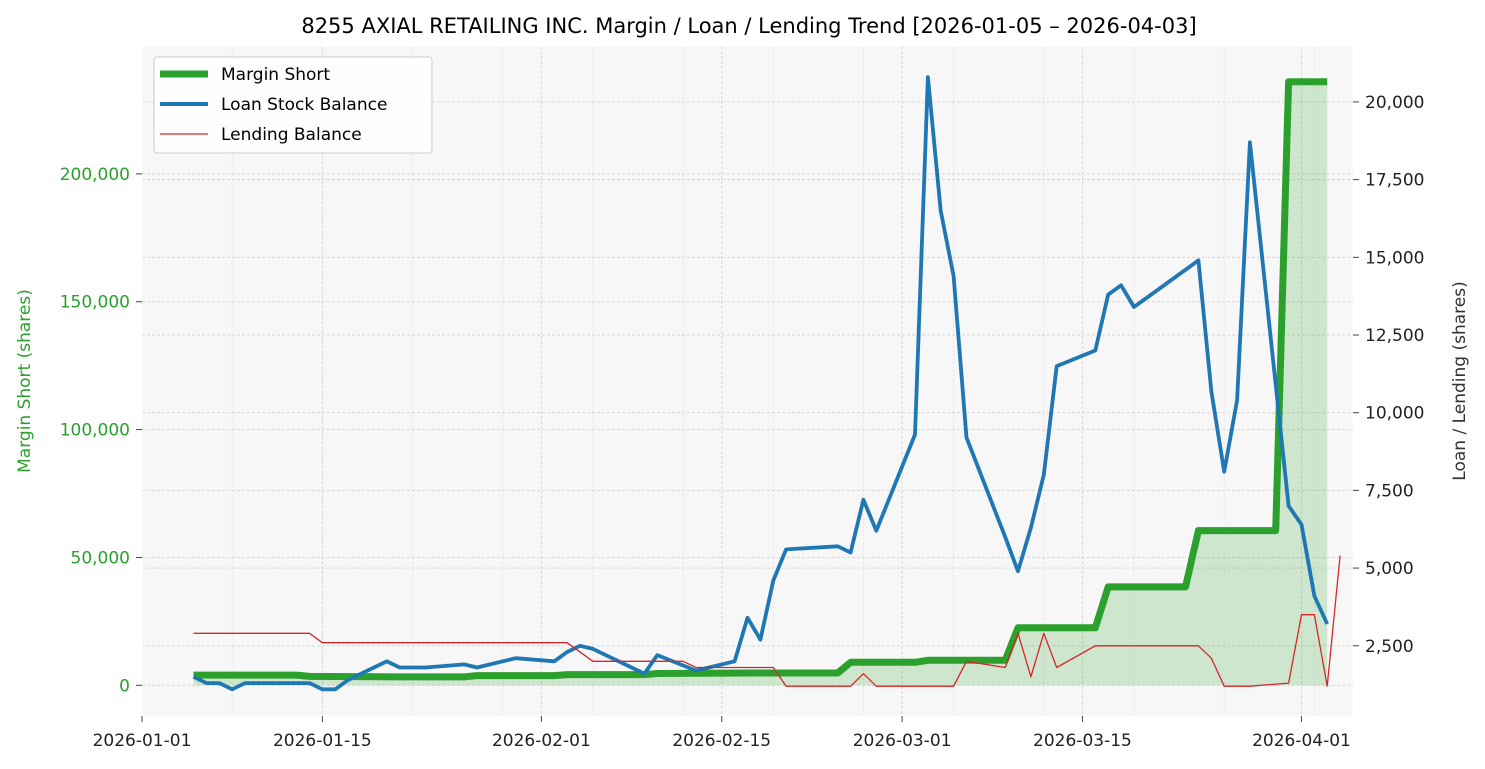  Describe the element at coordinates (275, 75) in the screenshot. I see `legend-label-margin-short: Margin Short` at that location.